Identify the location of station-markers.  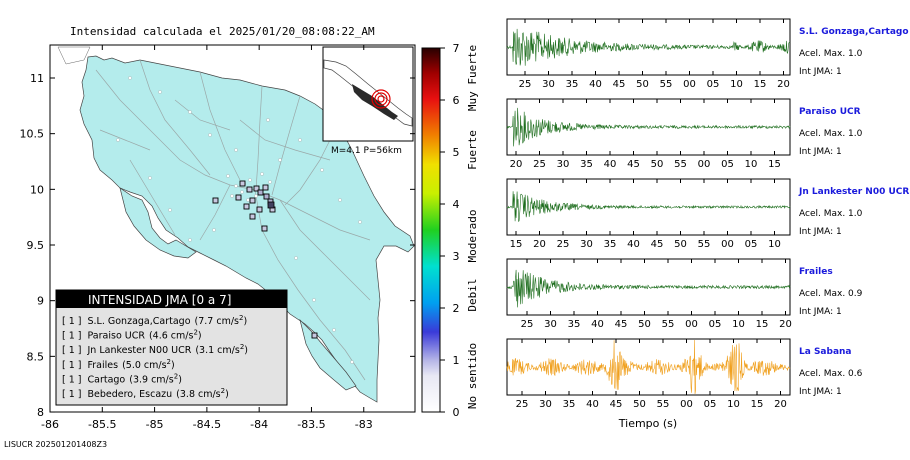
(265, 259).